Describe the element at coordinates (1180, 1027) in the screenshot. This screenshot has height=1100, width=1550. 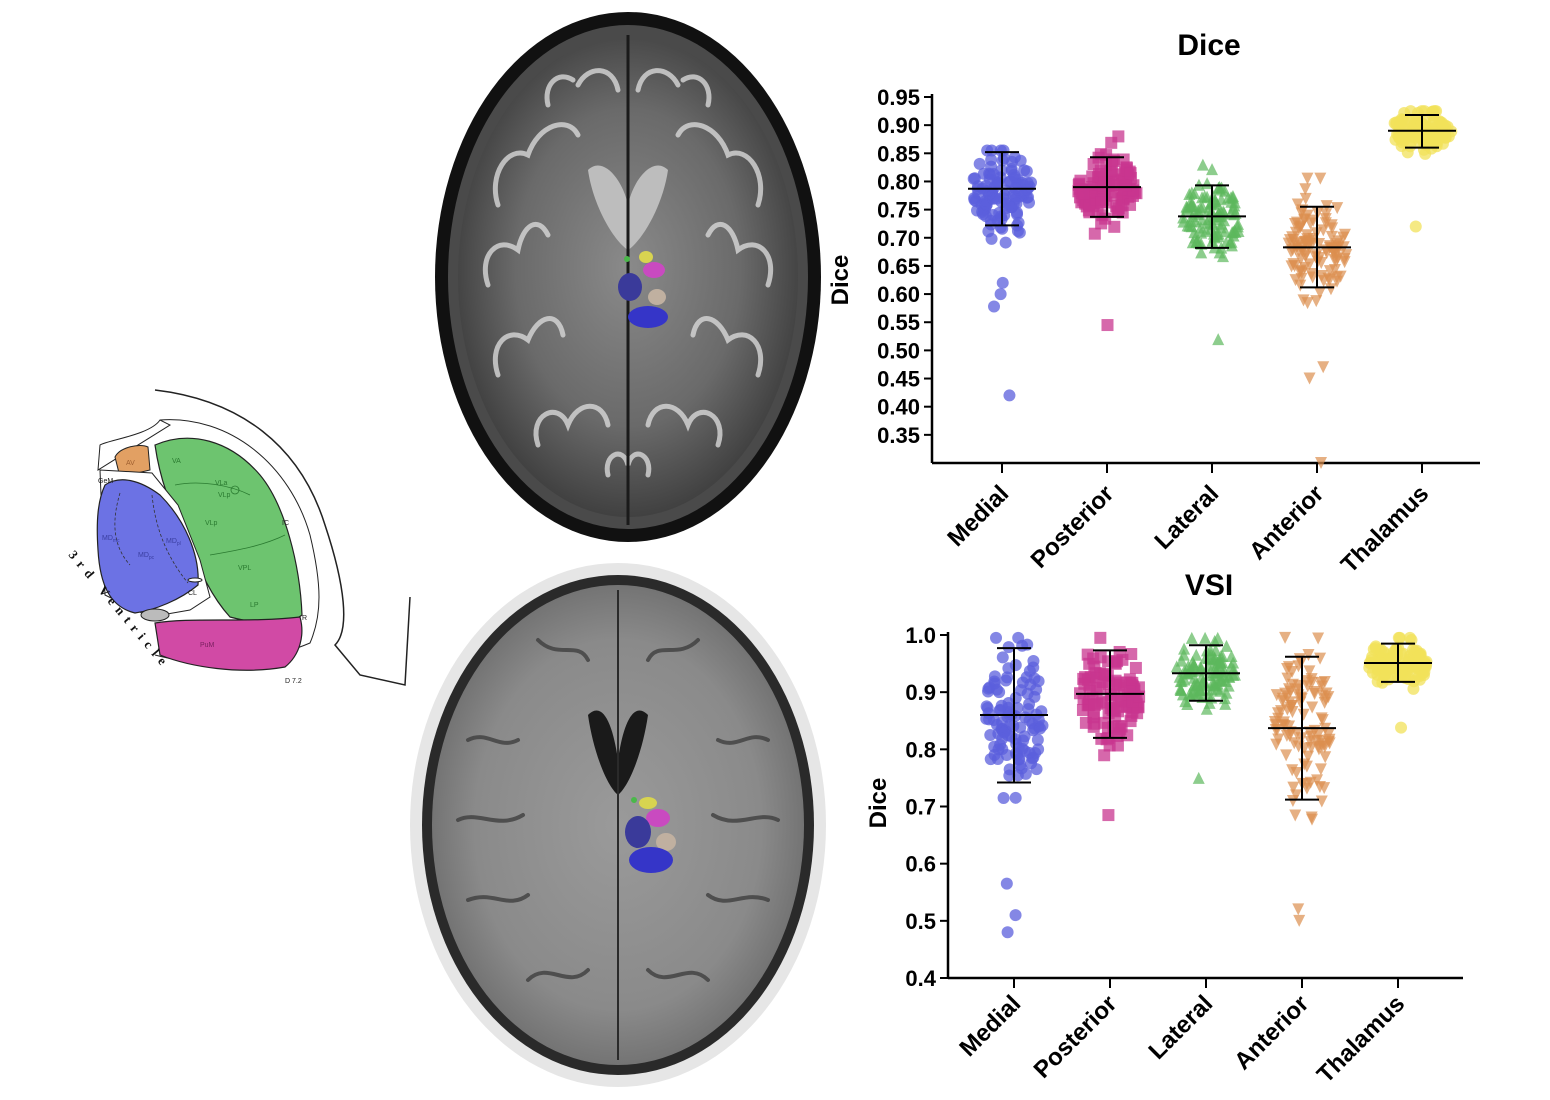
I see `x-tick-label: Lateral` at that location.